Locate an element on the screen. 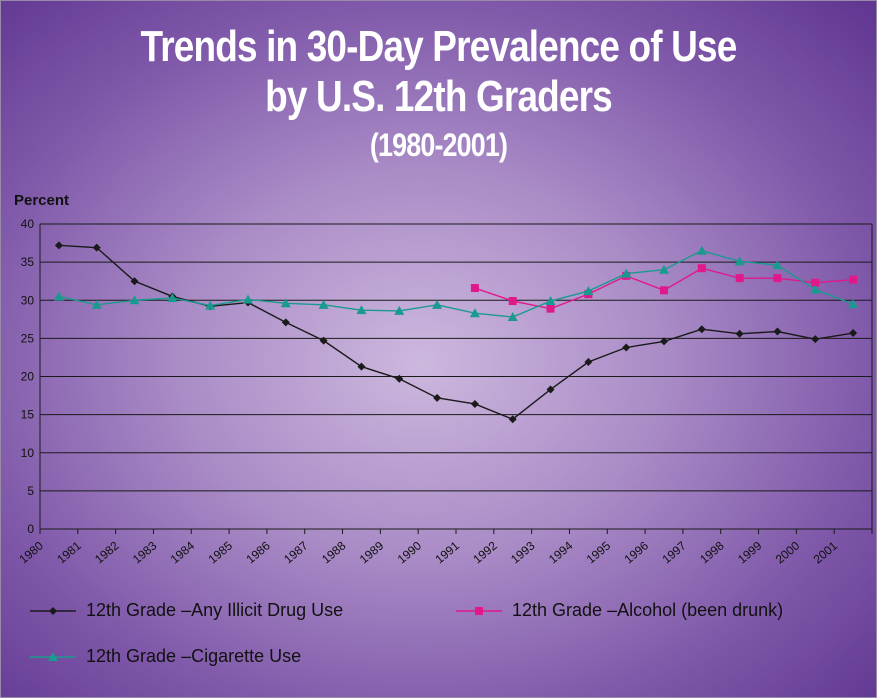  x-tick-label: 1985 is located at coordinates (221, 552).